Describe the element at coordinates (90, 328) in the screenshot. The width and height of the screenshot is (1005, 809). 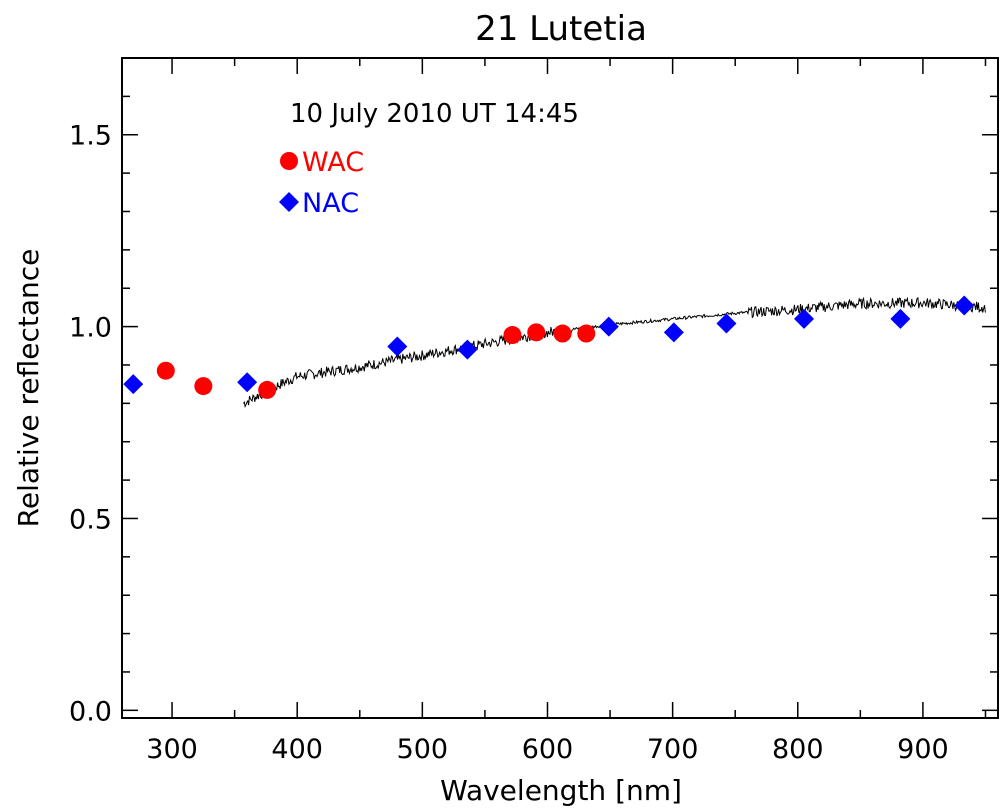
I see `y-tick-label: 1.0` at that location.